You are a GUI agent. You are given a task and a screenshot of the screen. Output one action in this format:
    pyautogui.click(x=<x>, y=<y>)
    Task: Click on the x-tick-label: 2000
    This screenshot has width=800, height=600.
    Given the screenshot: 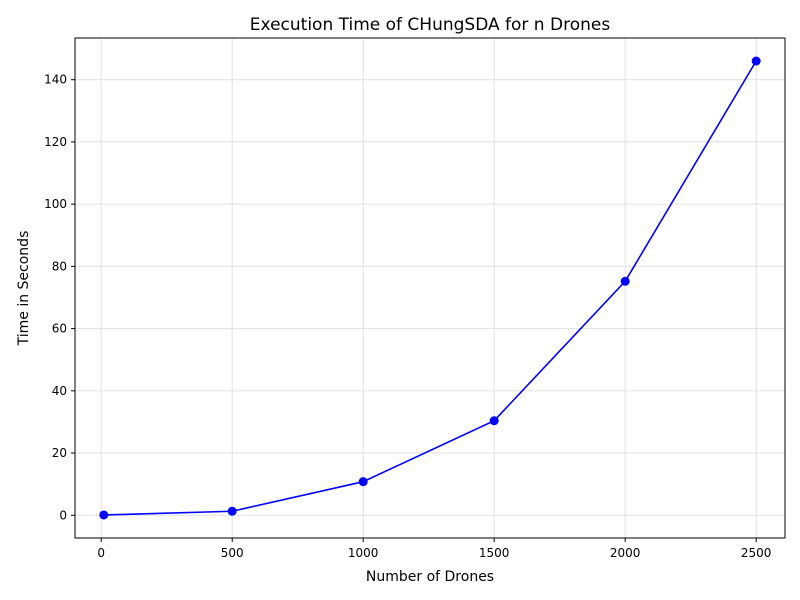 What is the action you would take?
    pyautogui.click(x=625, y=553)
    